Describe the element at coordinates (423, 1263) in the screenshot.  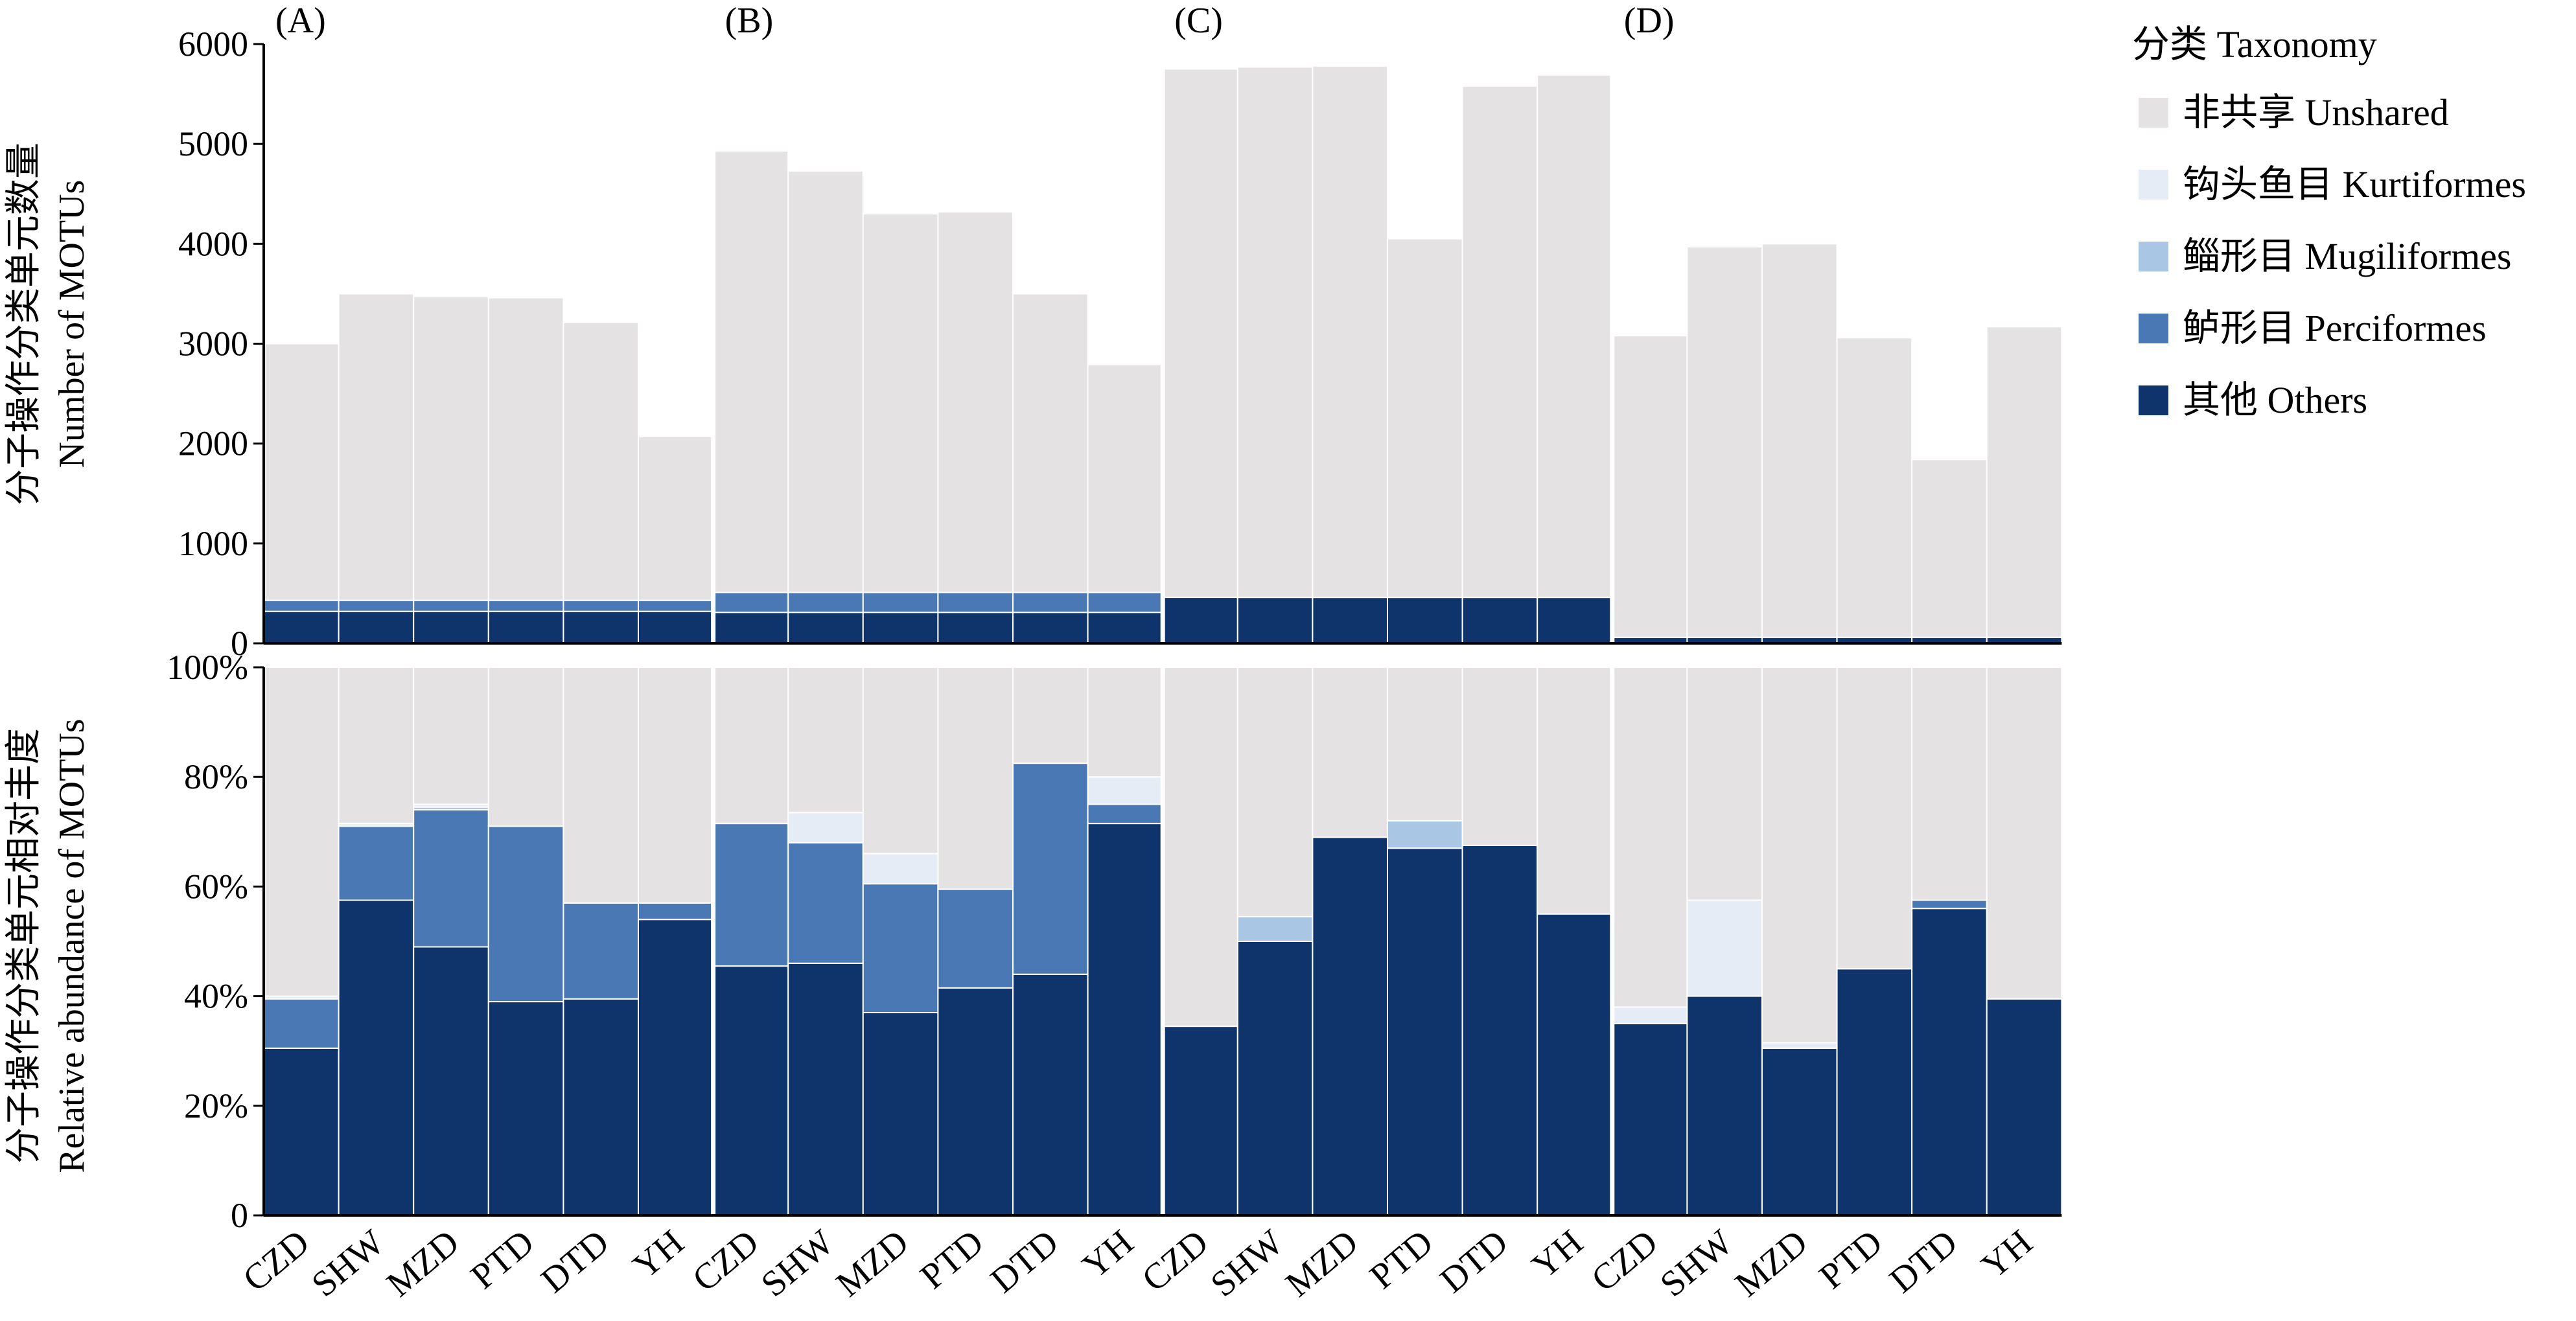
I see `x-tick-label-2: MZD` at that location.